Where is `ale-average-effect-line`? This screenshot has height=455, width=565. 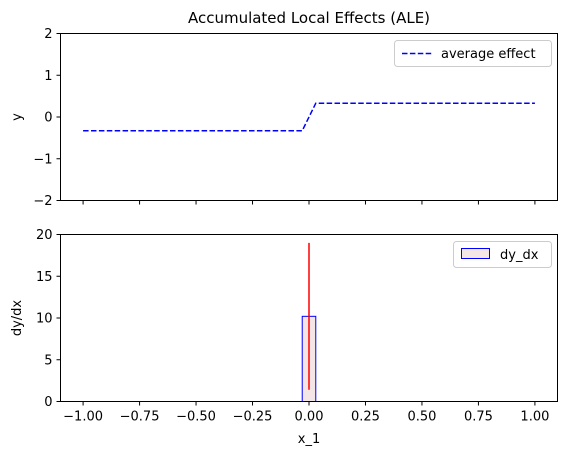
ale-average-effect-line is located at coordinates (309, 117).